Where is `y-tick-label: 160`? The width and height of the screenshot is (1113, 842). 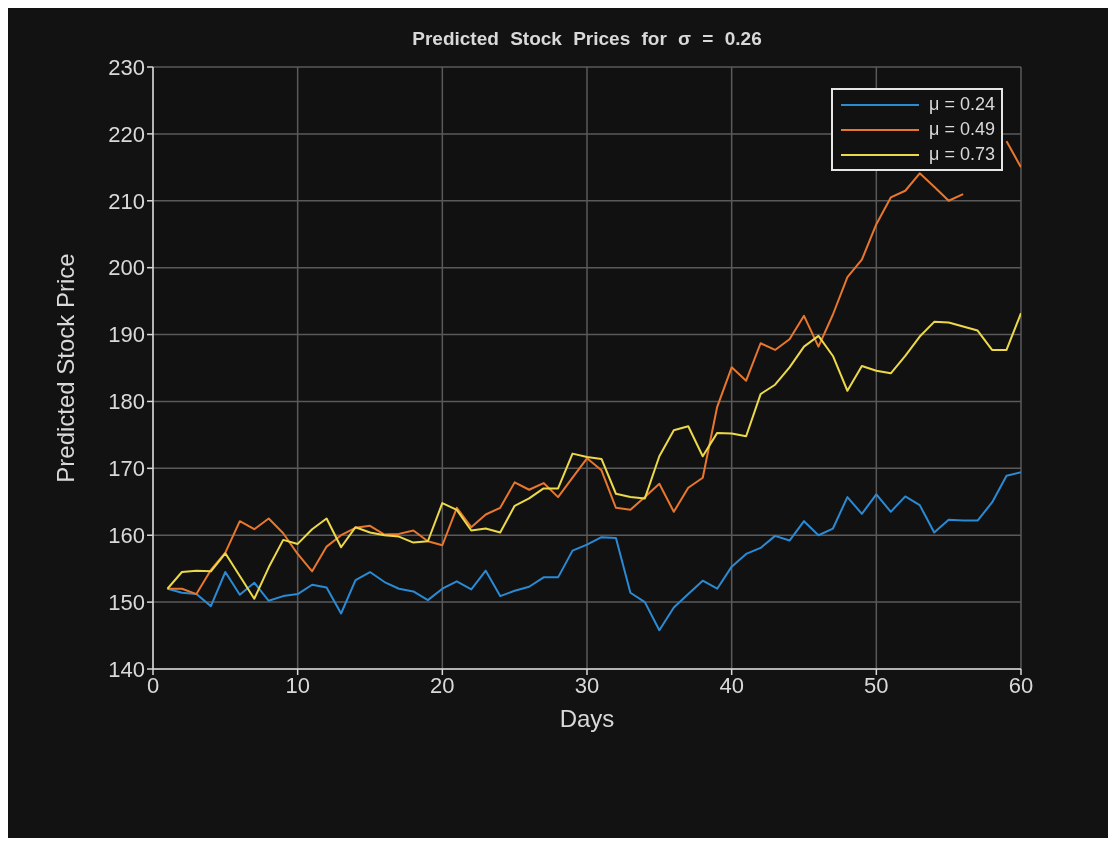
y-tick-label: 160 is located at coordinates (126, 536).